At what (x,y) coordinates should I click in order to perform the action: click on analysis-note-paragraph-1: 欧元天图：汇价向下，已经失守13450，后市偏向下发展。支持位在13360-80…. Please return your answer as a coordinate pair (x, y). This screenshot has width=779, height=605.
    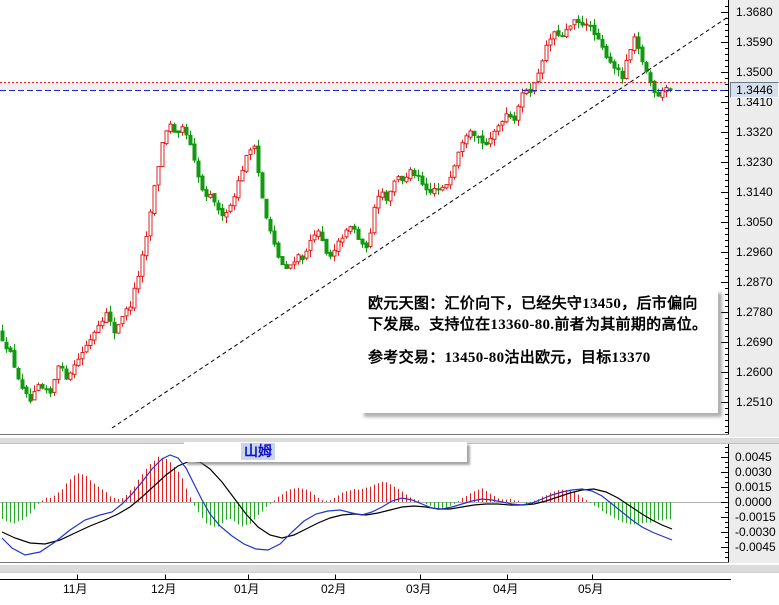
    Looking at the image, I should click on (538, 314).